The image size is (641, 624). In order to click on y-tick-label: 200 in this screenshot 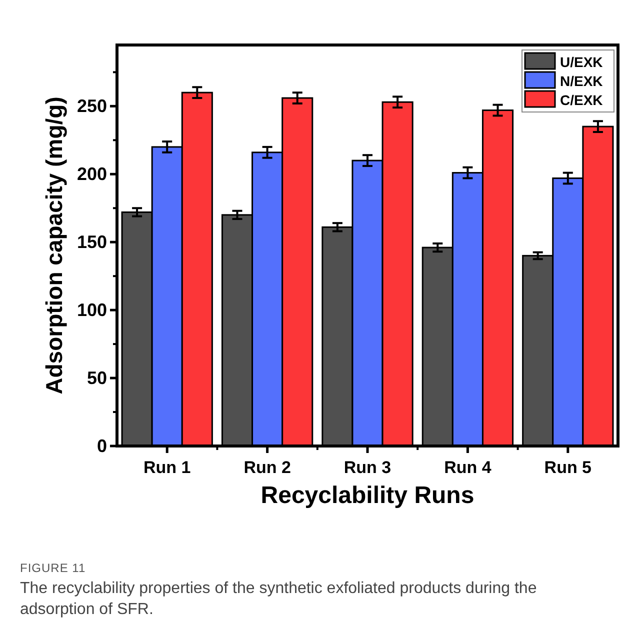, I will do `click(91, 174)`.